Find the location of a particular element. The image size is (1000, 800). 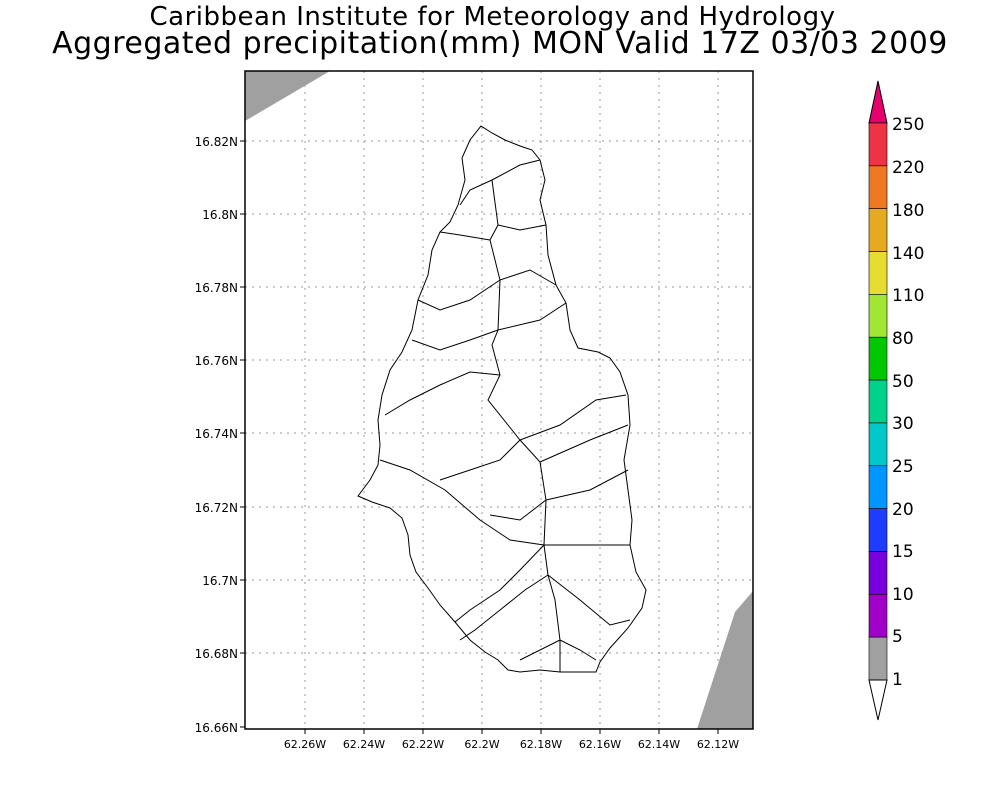

lat-label: 16.74N is located at coordinates (216, 434).